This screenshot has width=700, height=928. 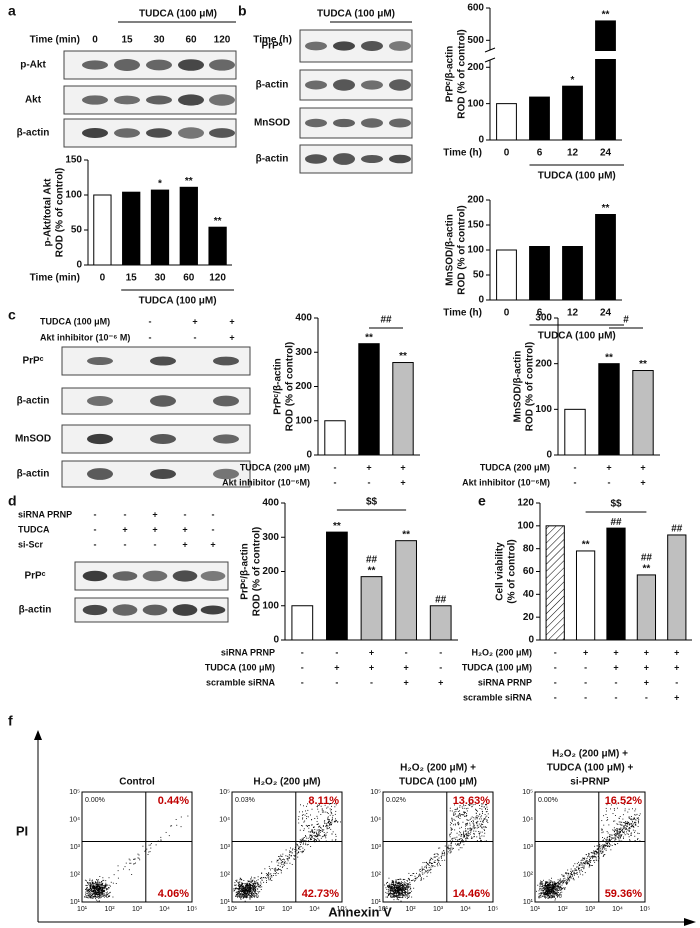 I want to click on condition-label: TUDCA, so click(x=34, y=529).